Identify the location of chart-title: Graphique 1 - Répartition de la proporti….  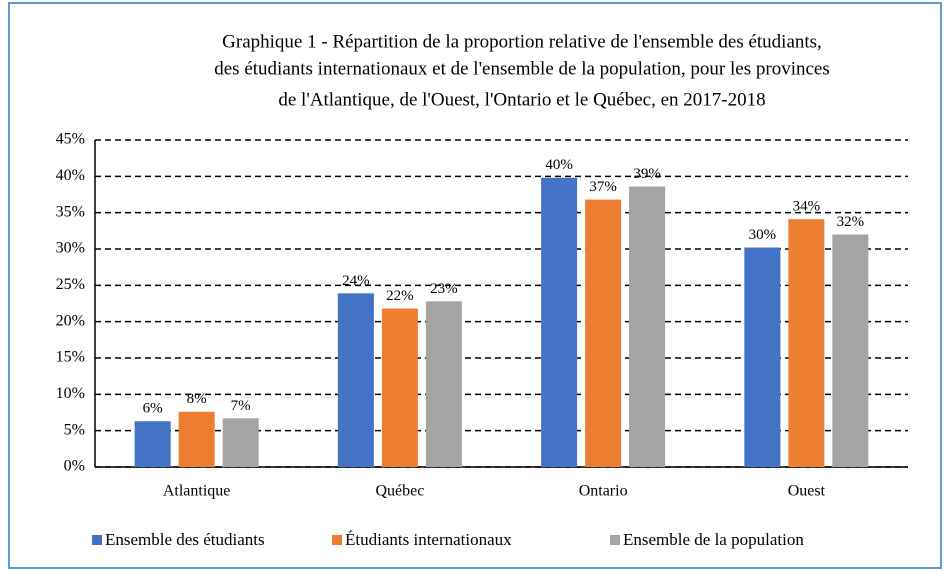
(522, 41).